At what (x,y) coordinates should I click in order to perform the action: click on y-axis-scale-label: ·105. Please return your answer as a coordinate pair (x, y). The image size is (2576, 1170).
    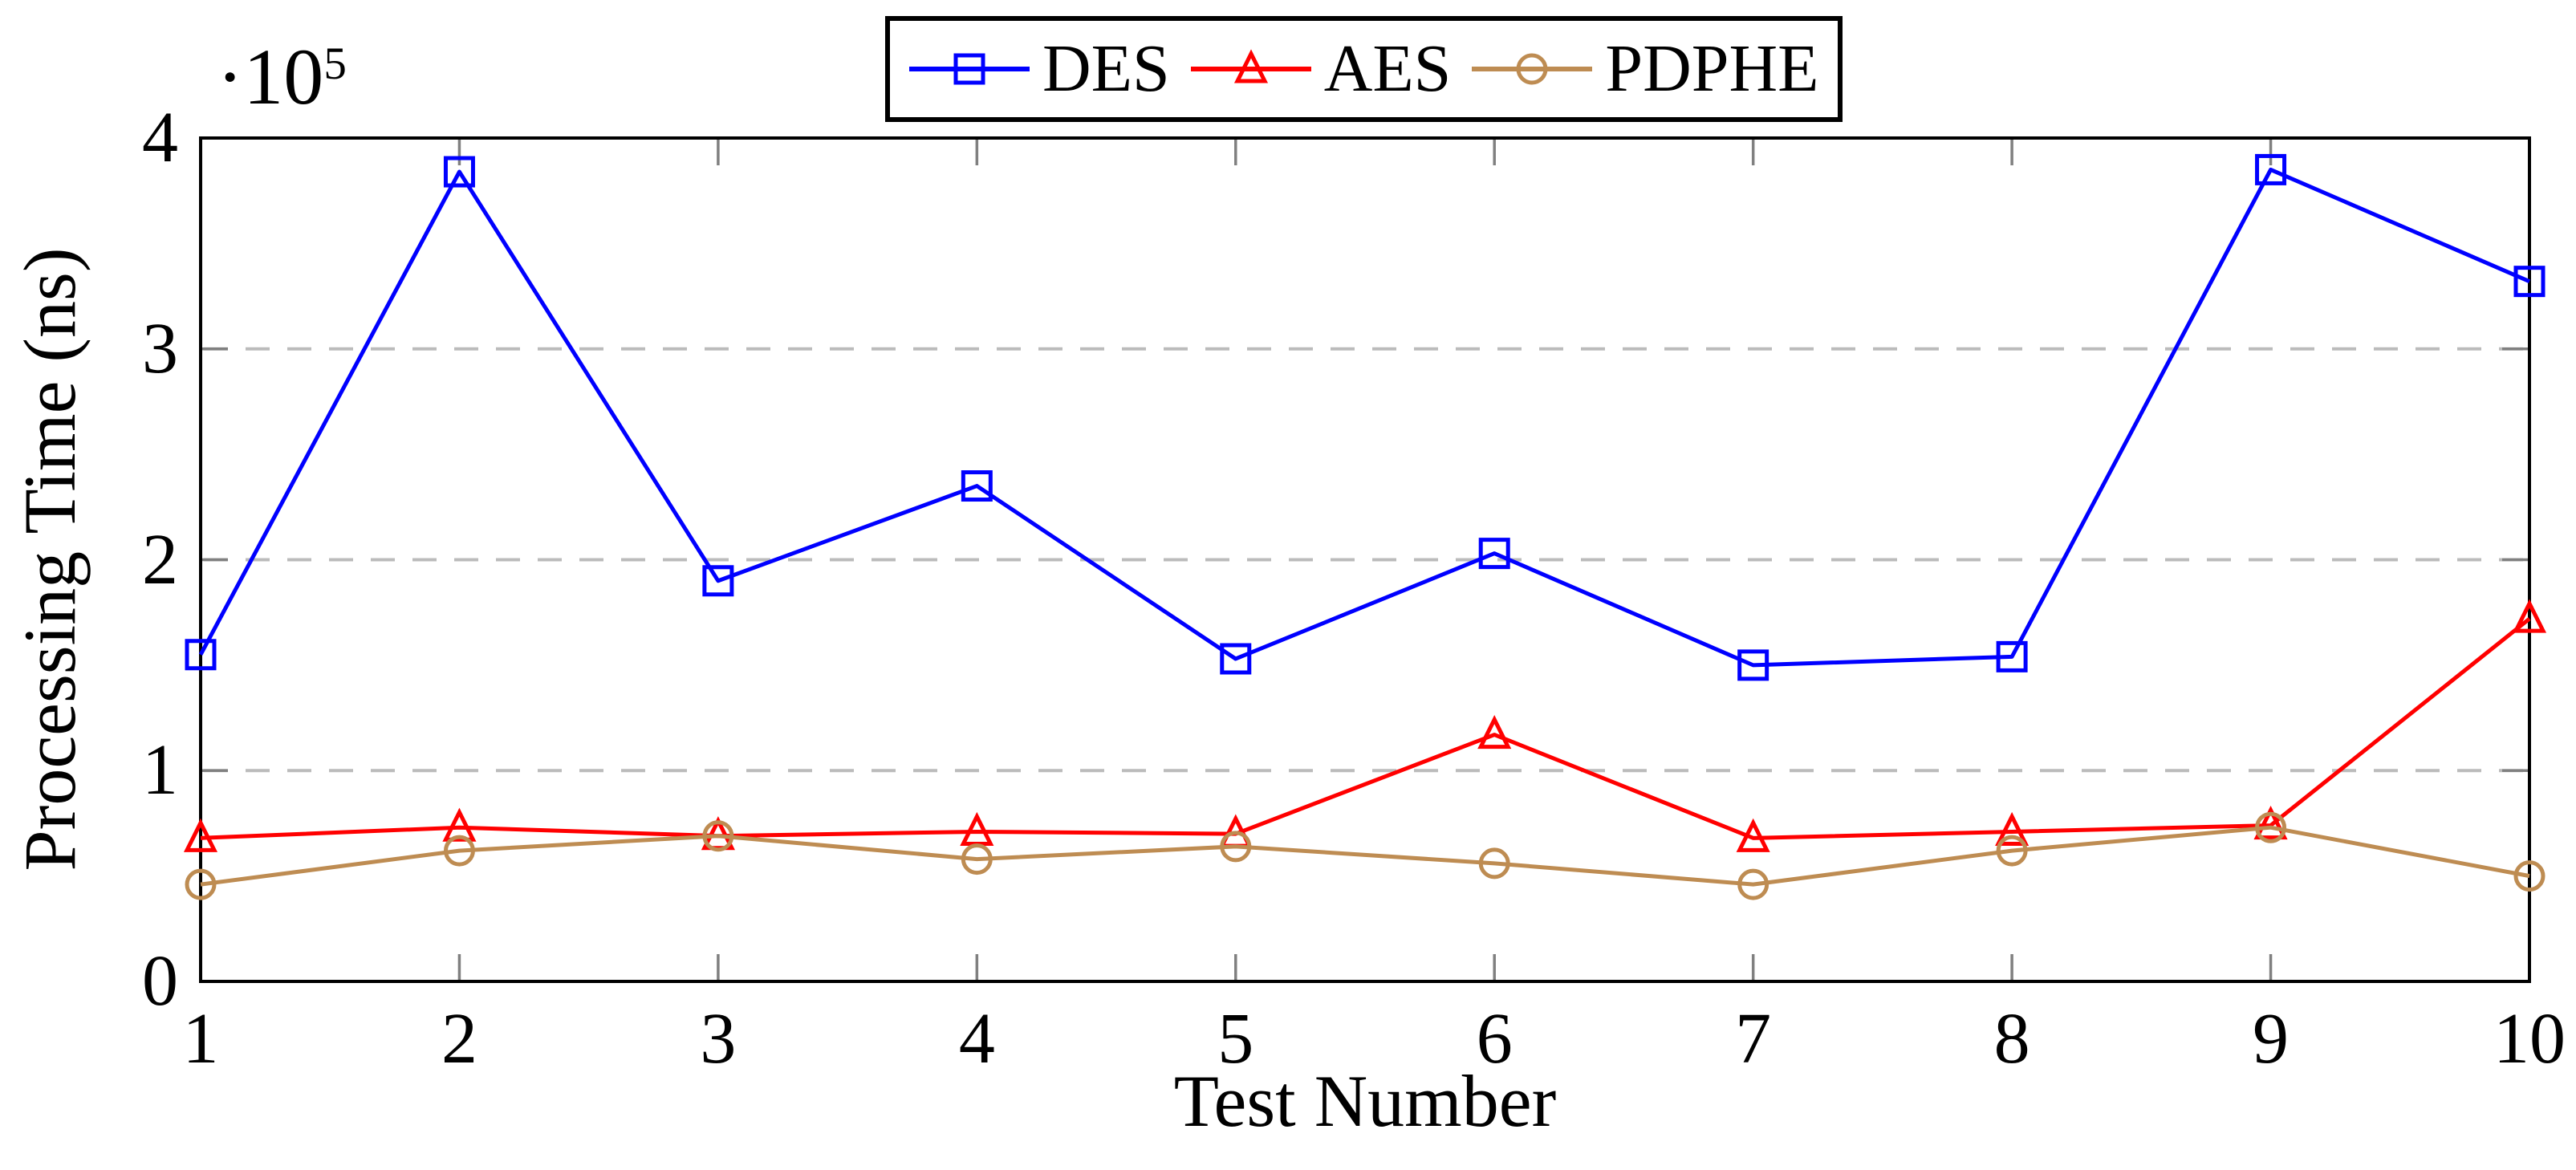
    Looking at the image, I should click on (282, 77).